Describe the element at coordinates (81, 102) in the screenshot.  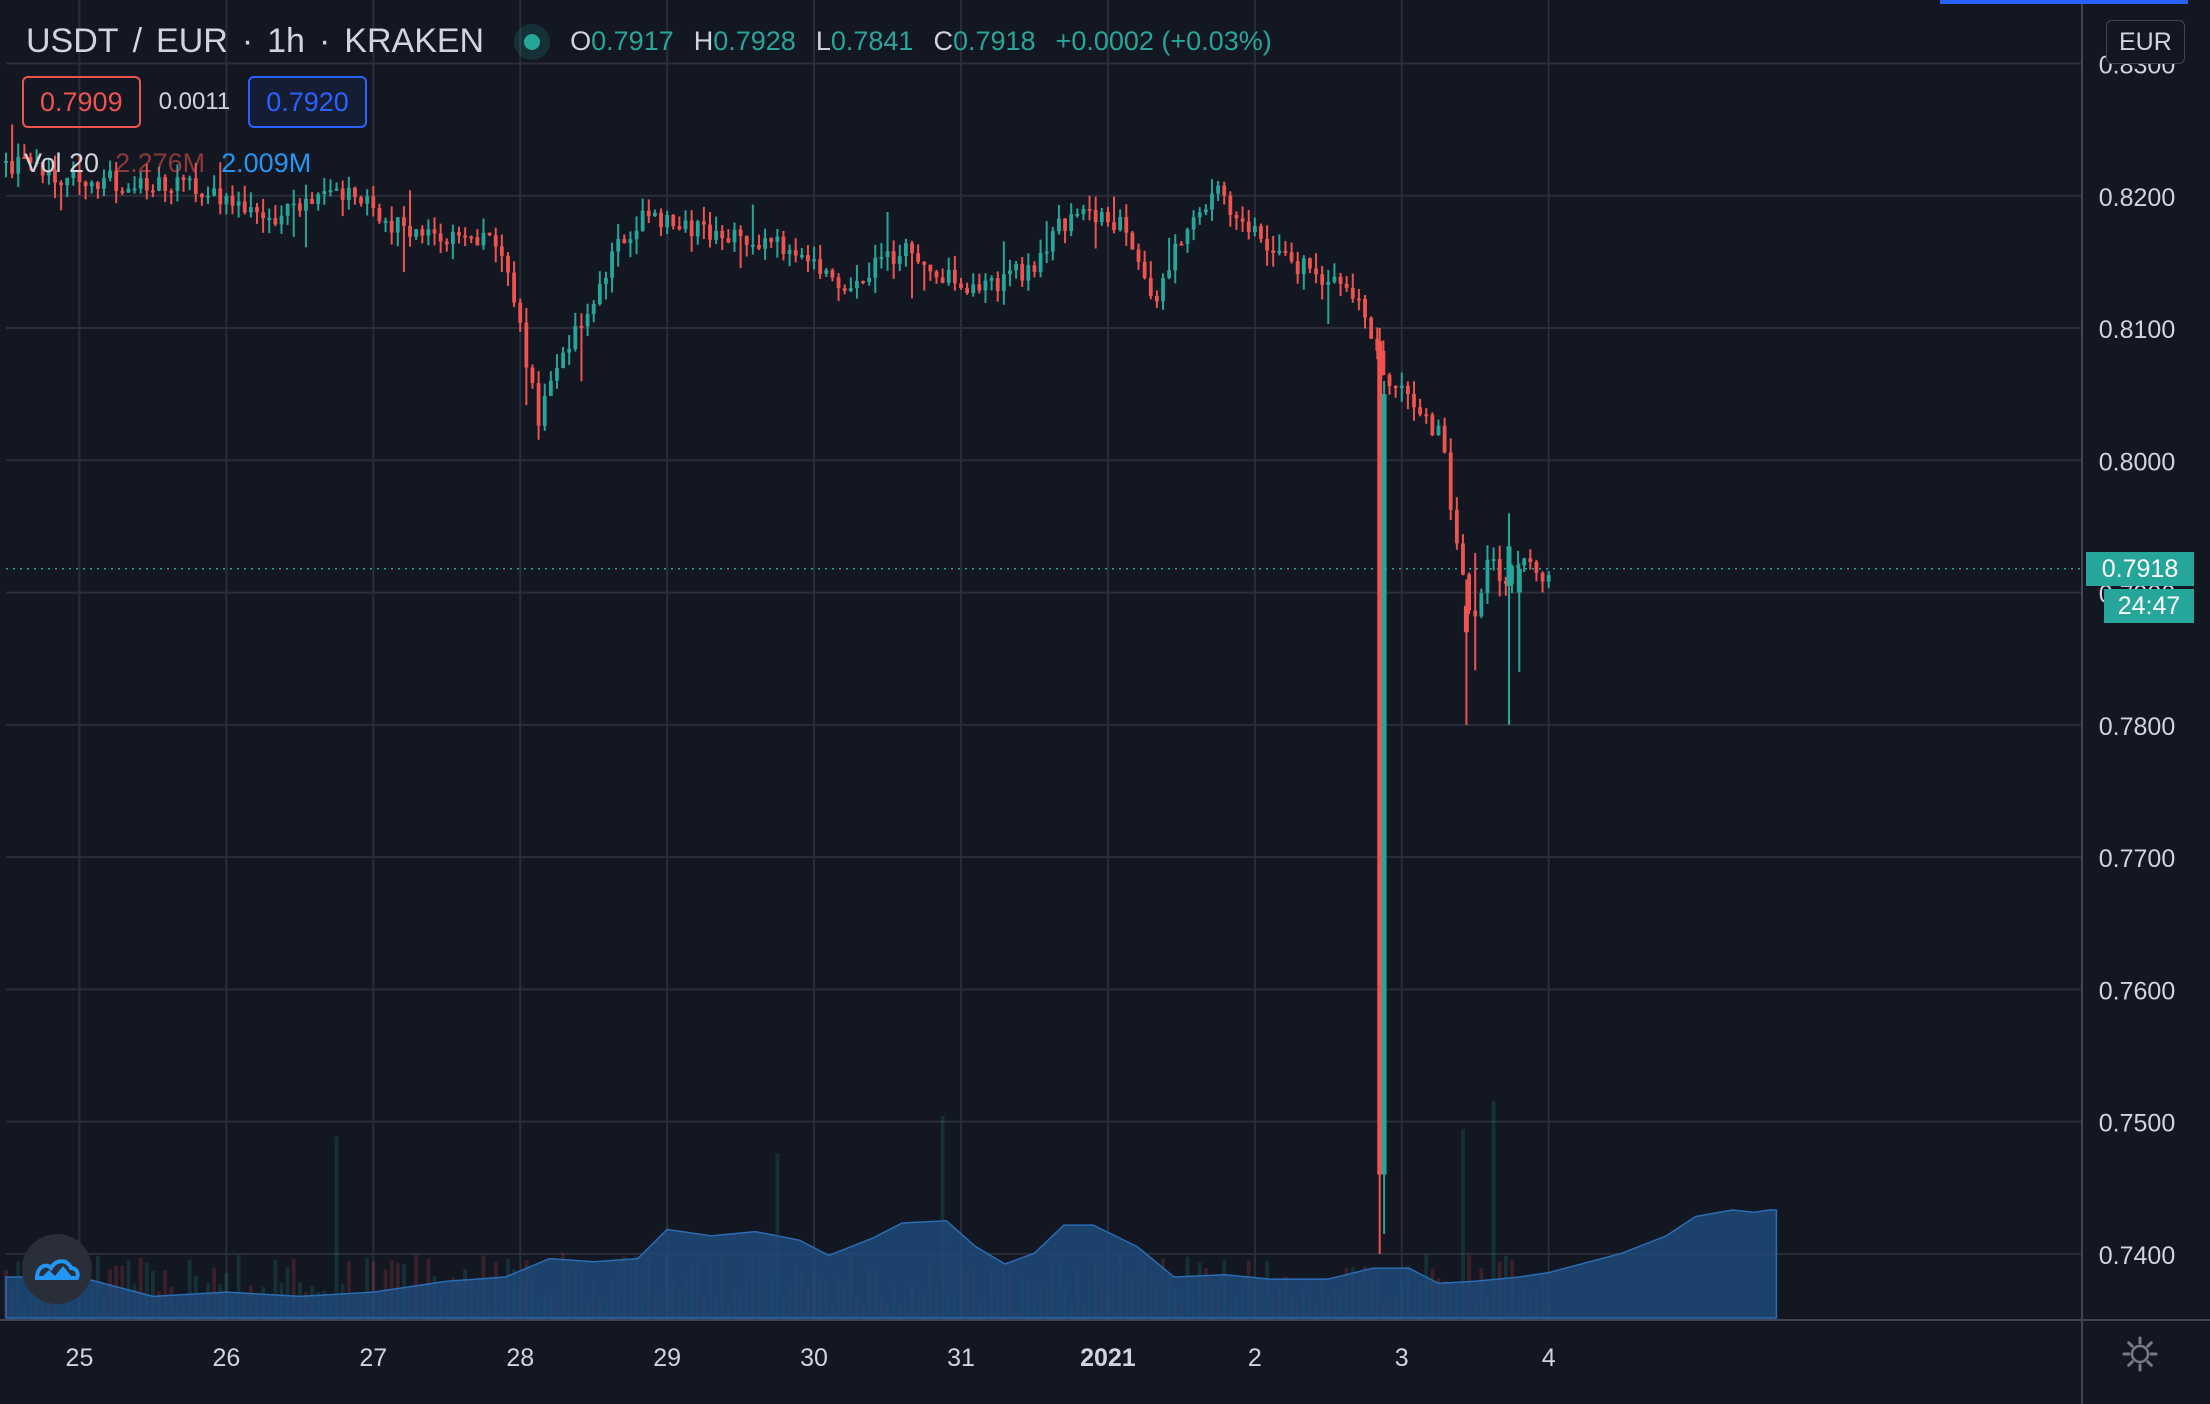
I see `sell-price-button: 0.7909` at that location.